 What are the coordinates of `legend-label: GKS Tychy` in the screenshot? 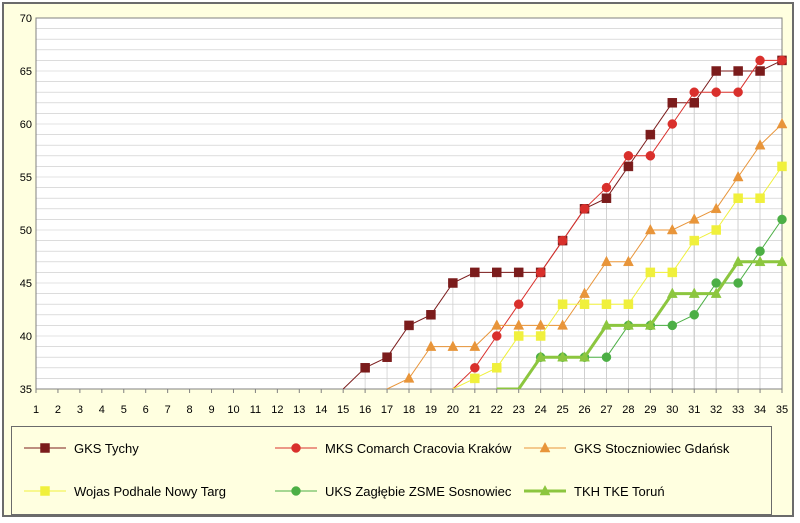 It's located at (106, 448).